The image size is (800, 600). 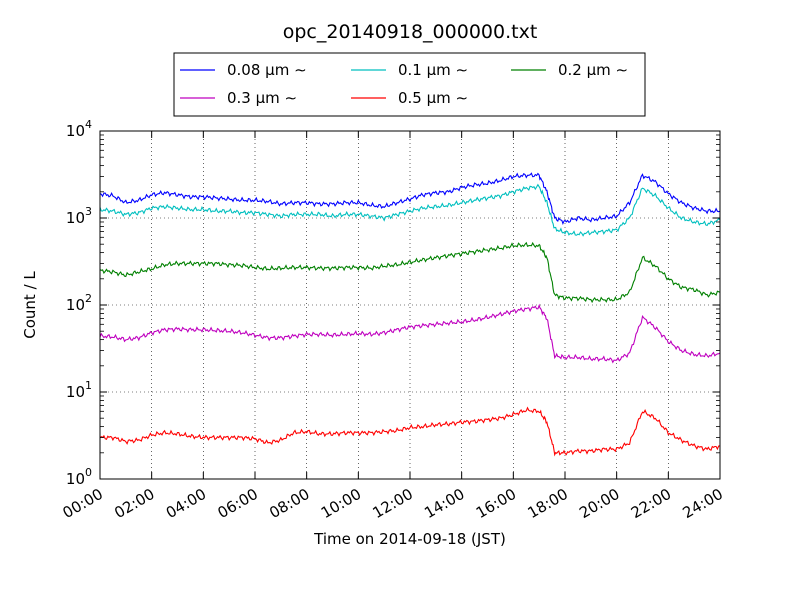 I want to click on y-tick-label: 10¹, so click(x=79, y=390).